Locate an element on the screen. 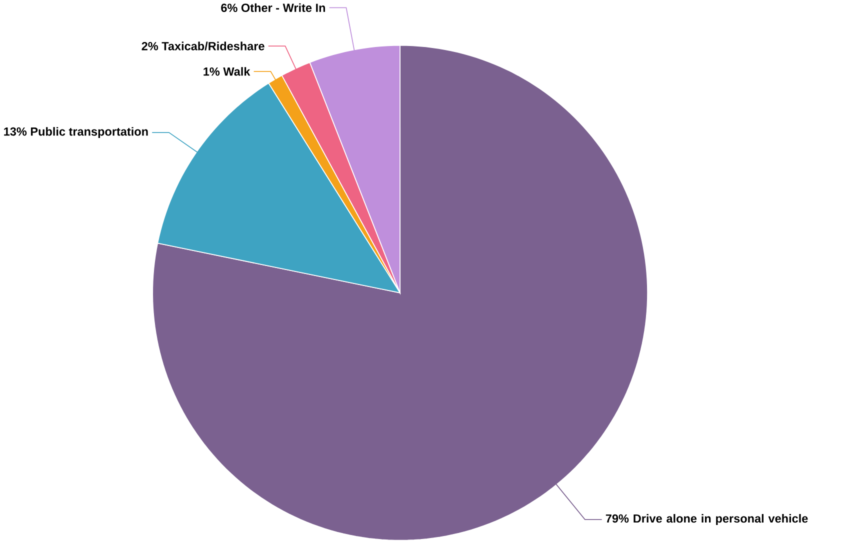  slice-label: Drive alone in personal vehicle is located at coordinates (721, 520).